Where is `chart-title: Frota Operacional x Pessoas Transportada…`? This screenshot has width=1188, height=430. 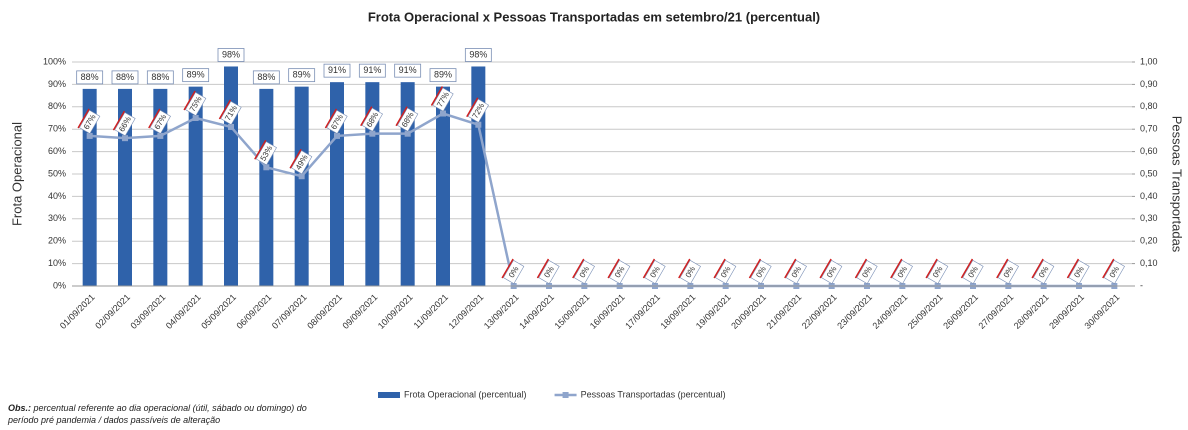 chart-title: Frota Operacional x Pessoas Transportada… is located at coordinates (594, 16).